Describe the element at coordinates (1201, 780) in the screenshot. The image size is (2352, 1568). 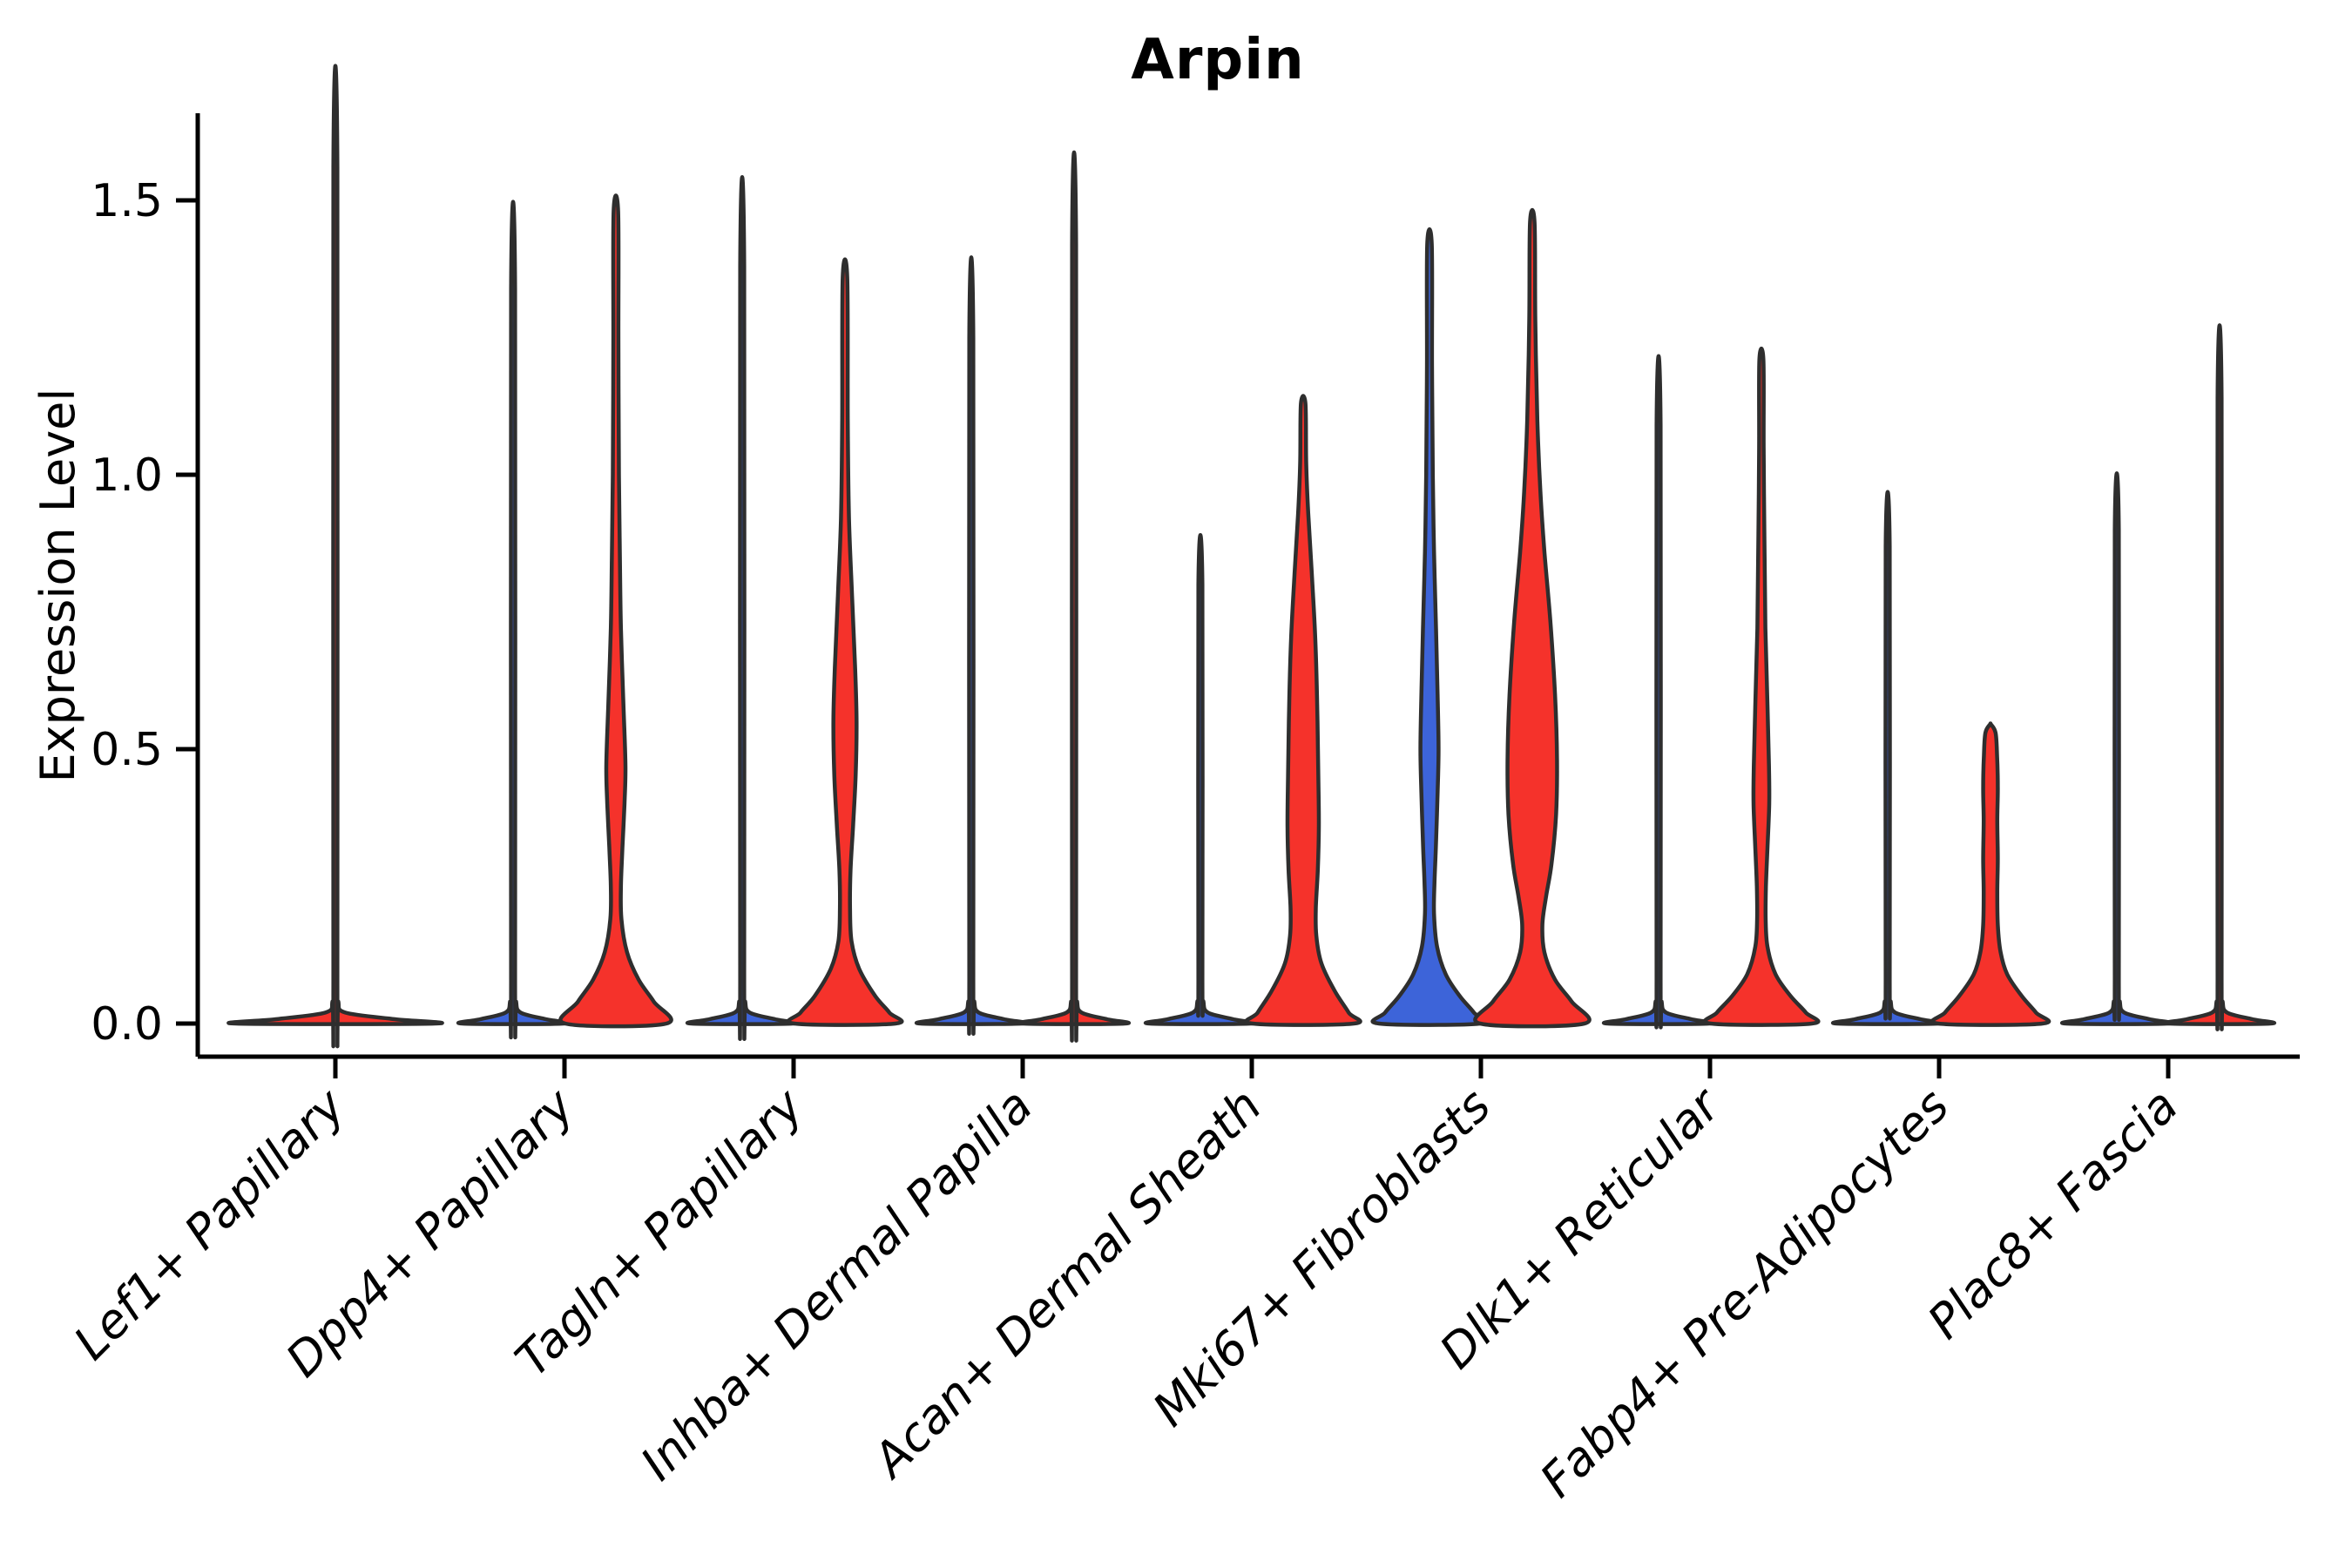
I see `violin-acan-dermal-sheath-left` at that location.